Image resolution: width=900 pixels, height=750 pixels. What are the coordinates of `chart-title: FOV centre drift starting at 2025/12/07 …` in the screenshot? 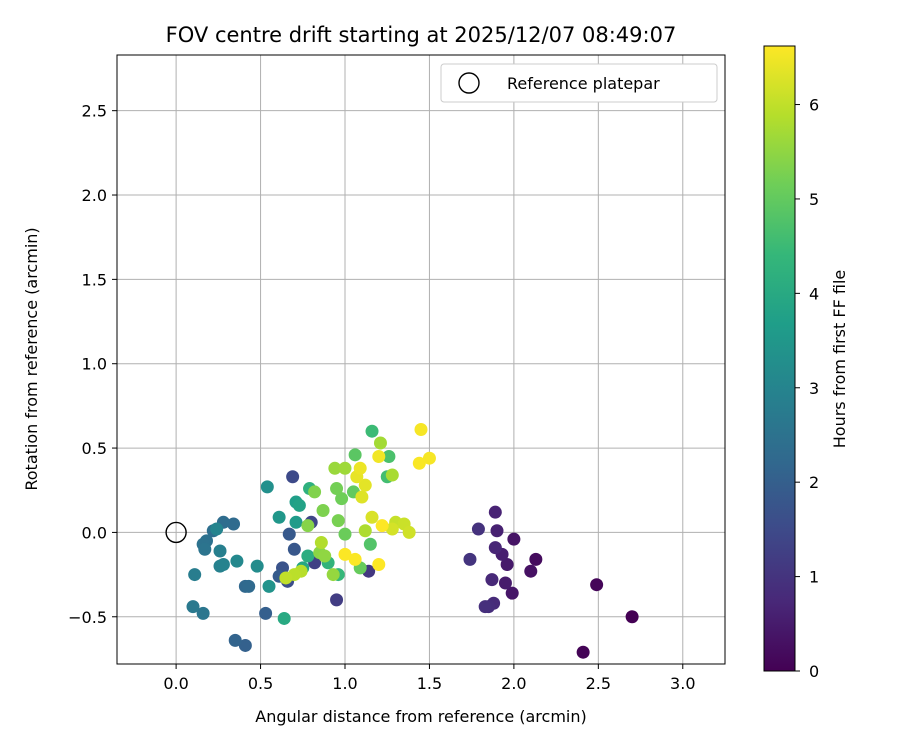 It's located at (421, 35).